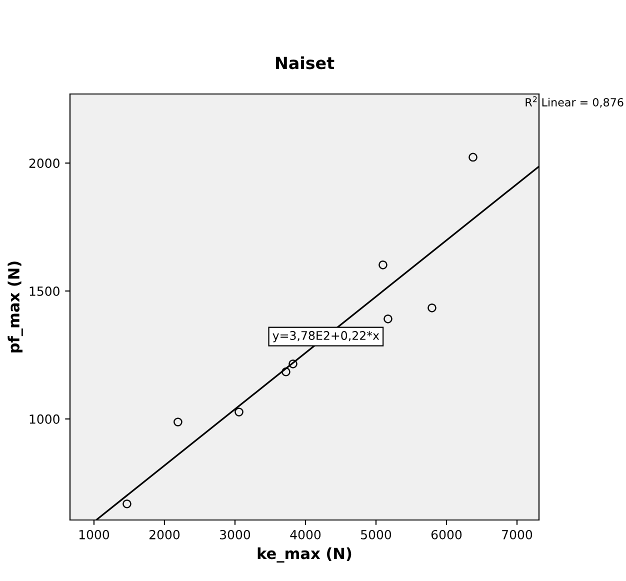  What do you see at coordinates (164, 535) in the screenshot?
I see `x-tick-label: 2000` at bounding box center [164, 535].